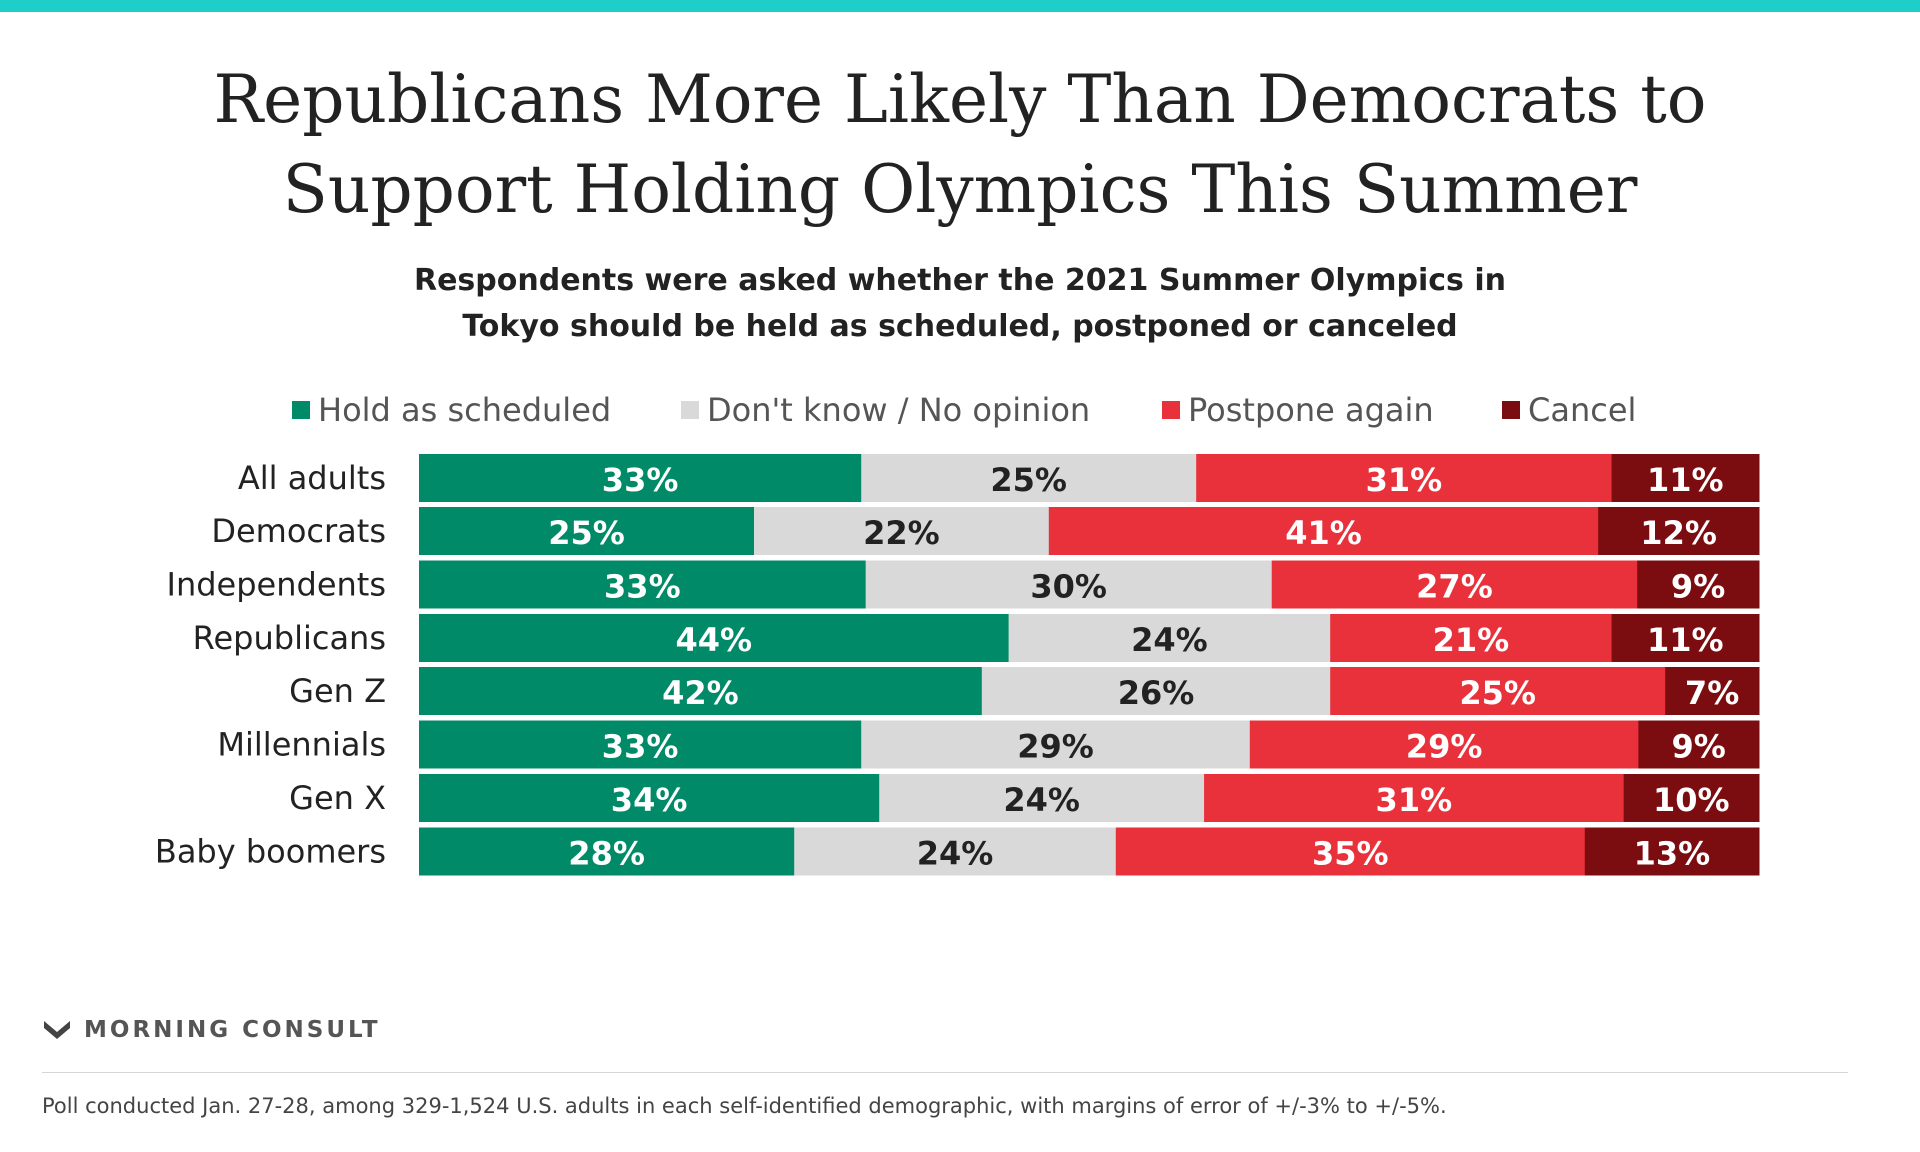  I want to click on legend-swatch-hold-as-scheduled, so click(301, 410).